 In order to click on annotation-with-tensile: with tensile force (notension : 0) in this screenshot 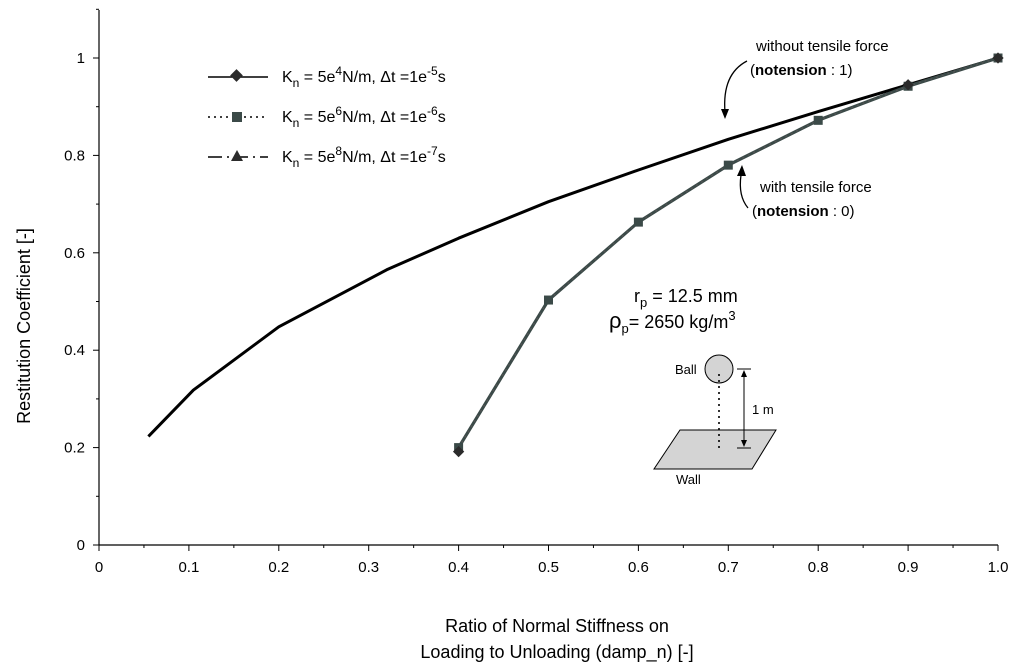, I will do `click(804, 192)`.